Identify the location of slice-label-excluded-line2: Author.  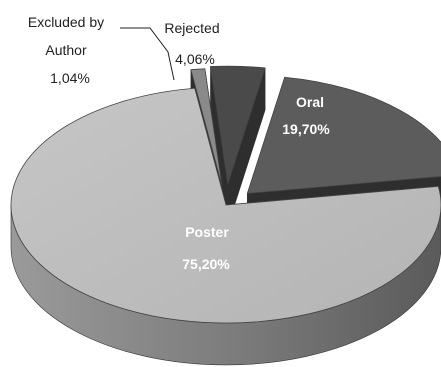
(66, 50).